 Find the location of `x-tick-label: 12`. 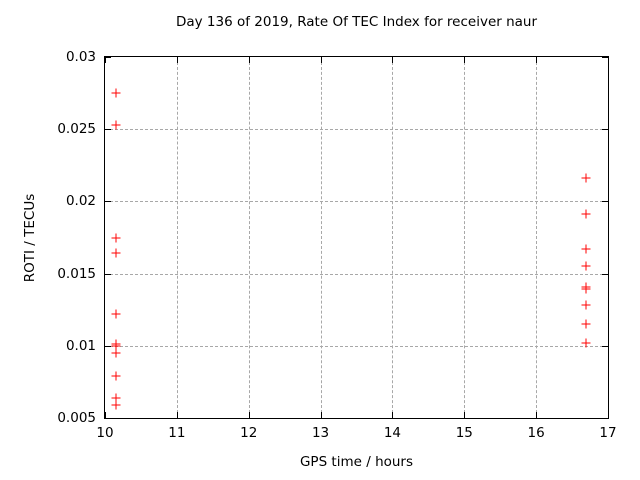

x-tick-label: 12 is located at coordinates (249, 433).